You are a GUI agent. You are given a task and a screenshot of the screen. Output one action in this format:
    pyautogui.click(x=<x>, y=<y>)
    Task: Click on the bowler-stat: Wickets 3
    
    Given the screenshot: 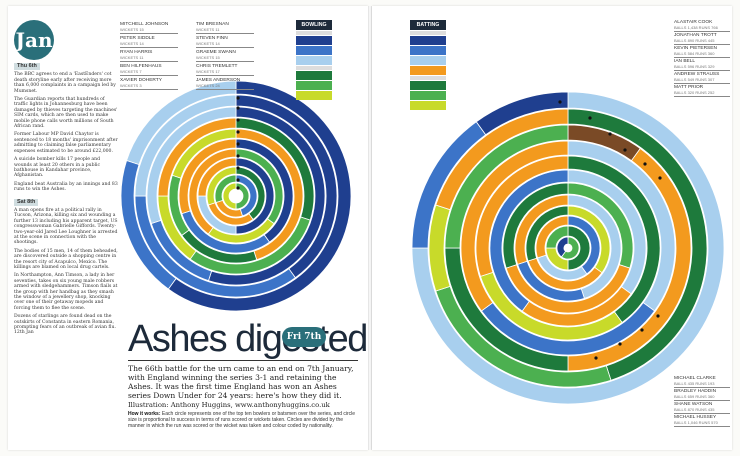 What is the action you would take?
    pyautogui.click(x=131, y=86)
    